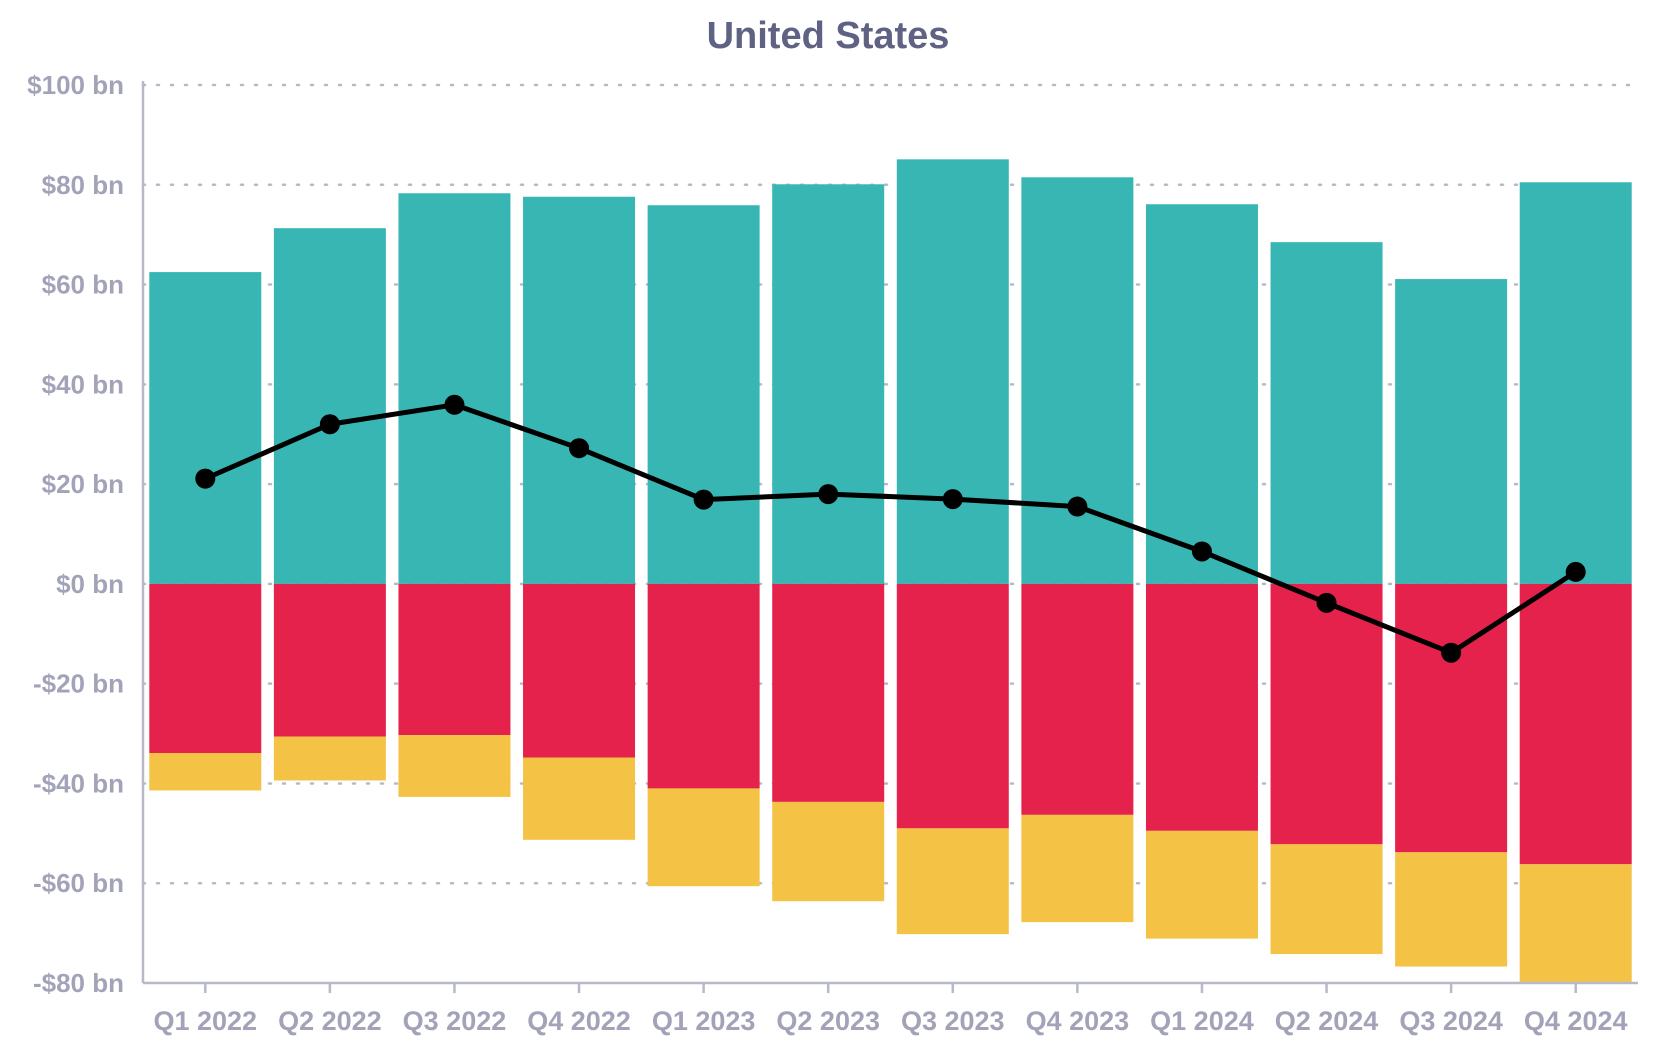  I want to click on x-tick-label: Q3 2024, so click(1451, 1021).